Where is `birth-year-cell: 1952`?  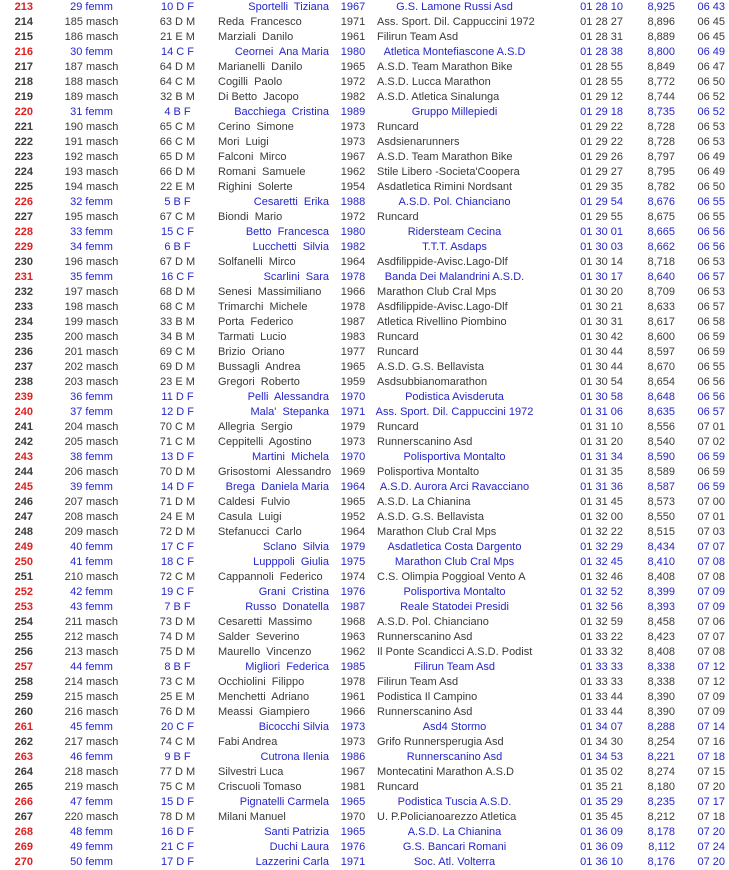 birth-year-cell: 1952 is located at coordinates (353, 517).